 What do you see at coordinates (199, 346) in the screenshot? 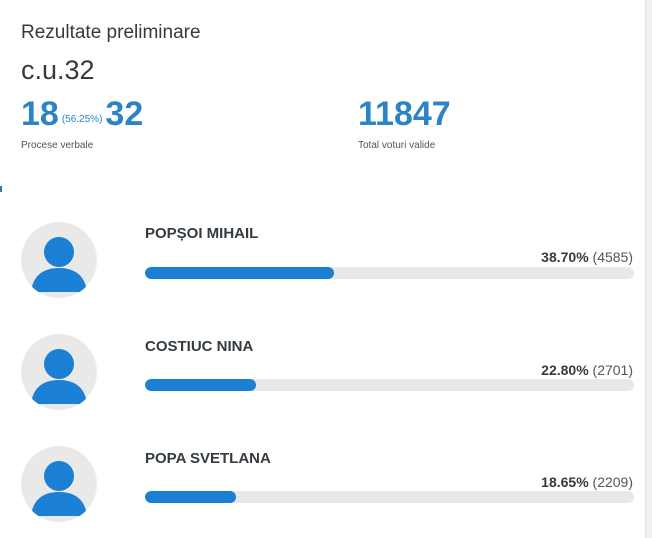
I see `candidate-name: COSTIUC NINA` at bounding box center [199, 346].